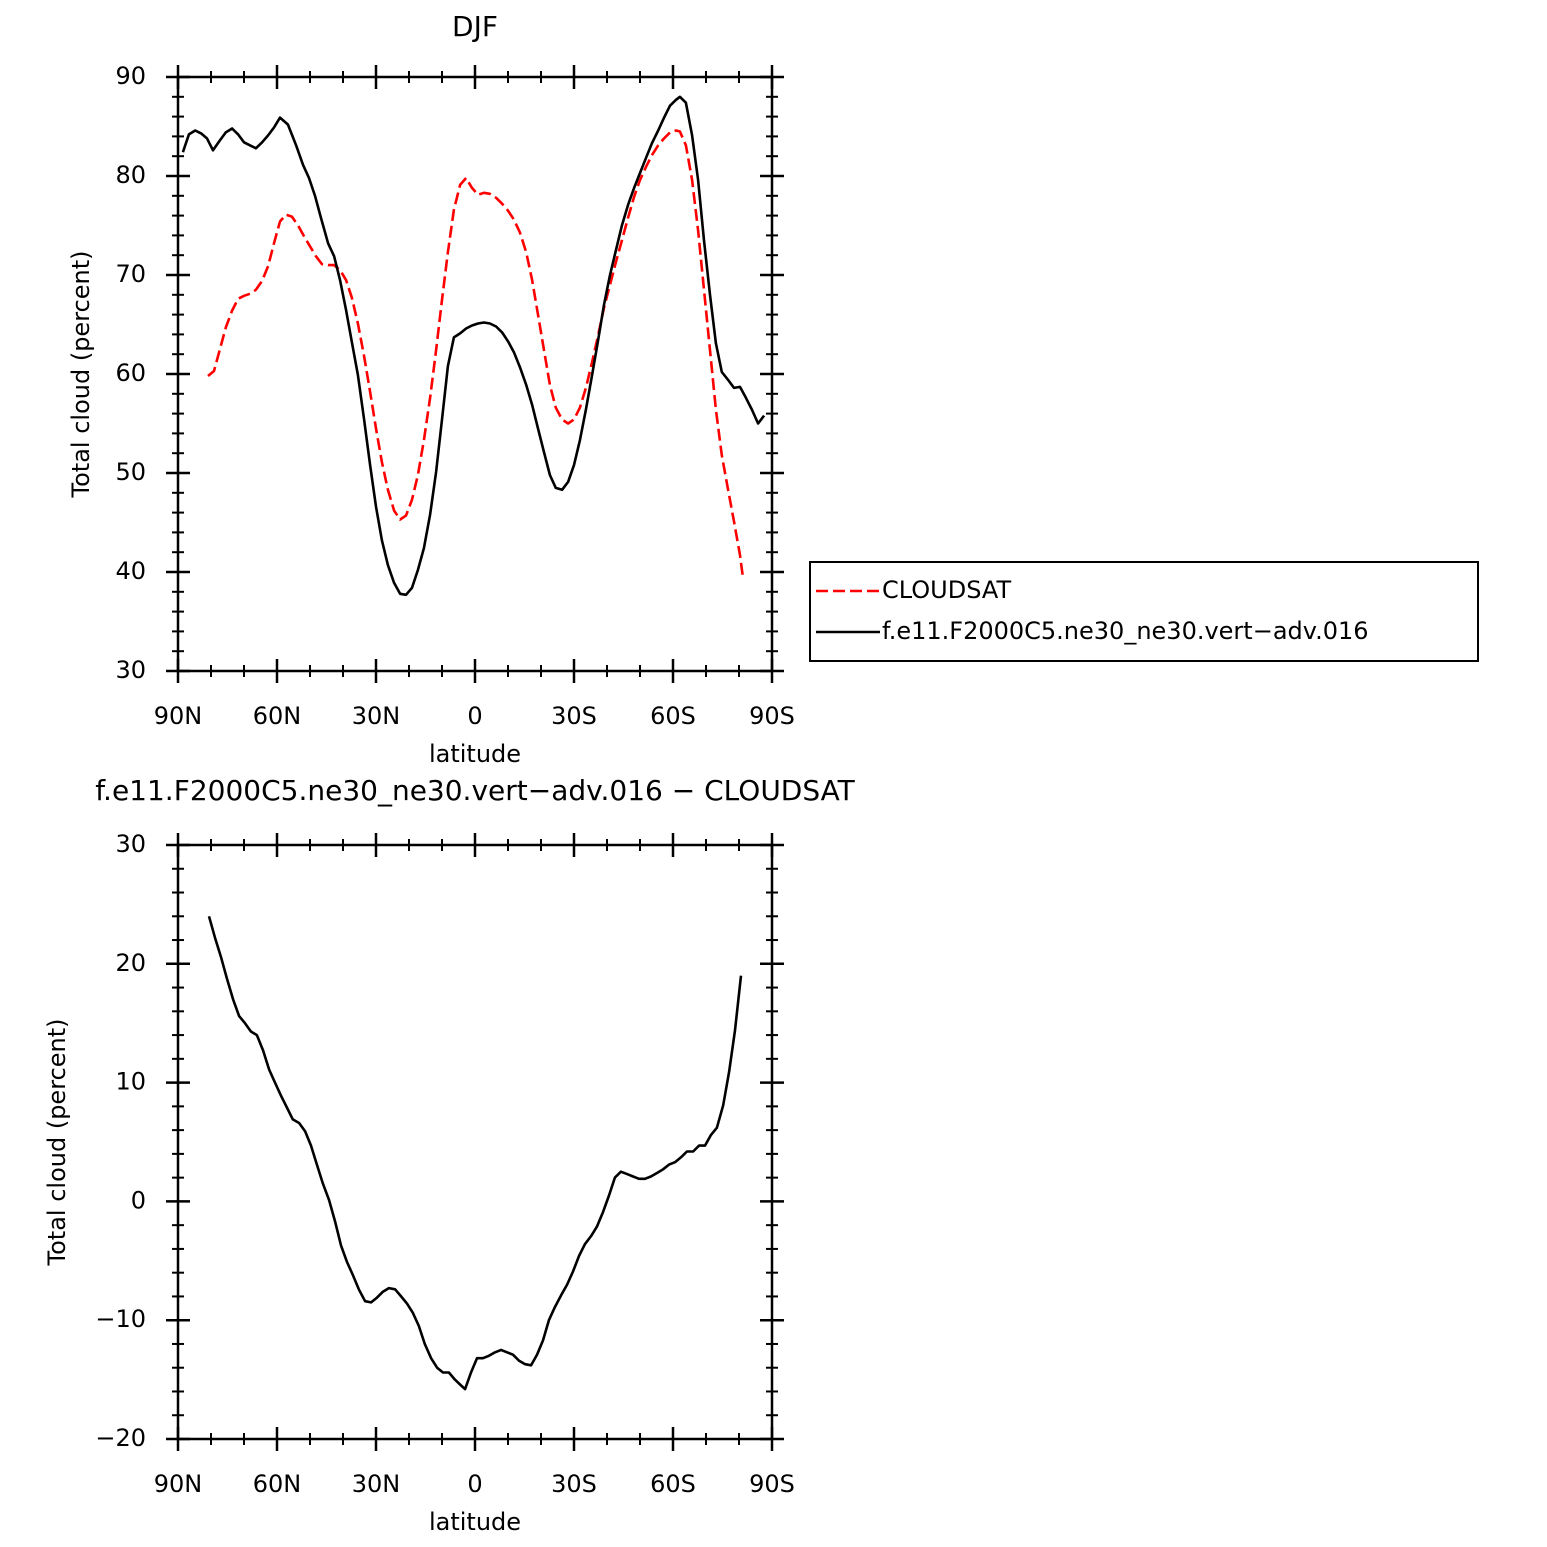 The width and height of the screenshot is (1547, 1547). I want to click on y-tick-label: 60, so click(130, 373).